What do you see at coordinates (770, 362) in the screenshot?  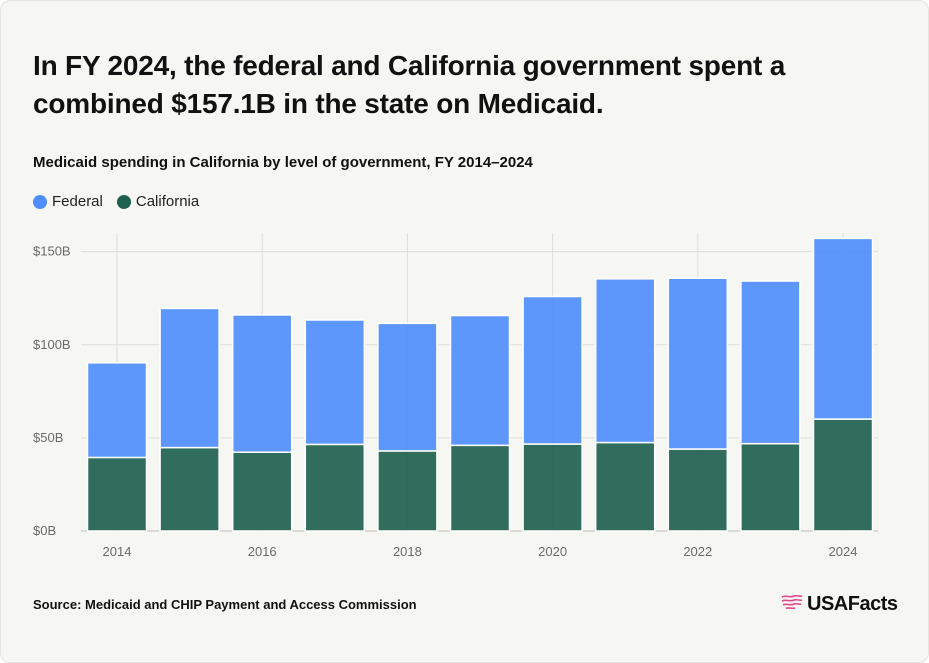 I see `bar-federal-2023` at bounding box center [770, 362].